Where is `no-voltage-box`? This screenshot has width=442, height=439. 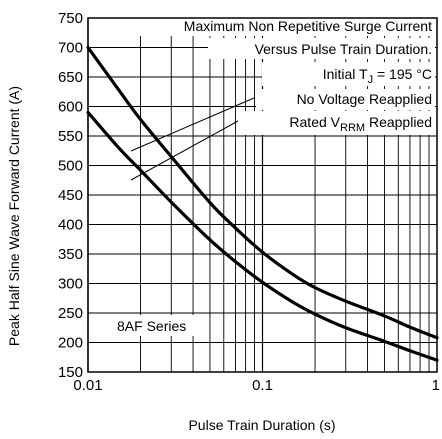 no-voltage-box is located at coordinates (345, 99).